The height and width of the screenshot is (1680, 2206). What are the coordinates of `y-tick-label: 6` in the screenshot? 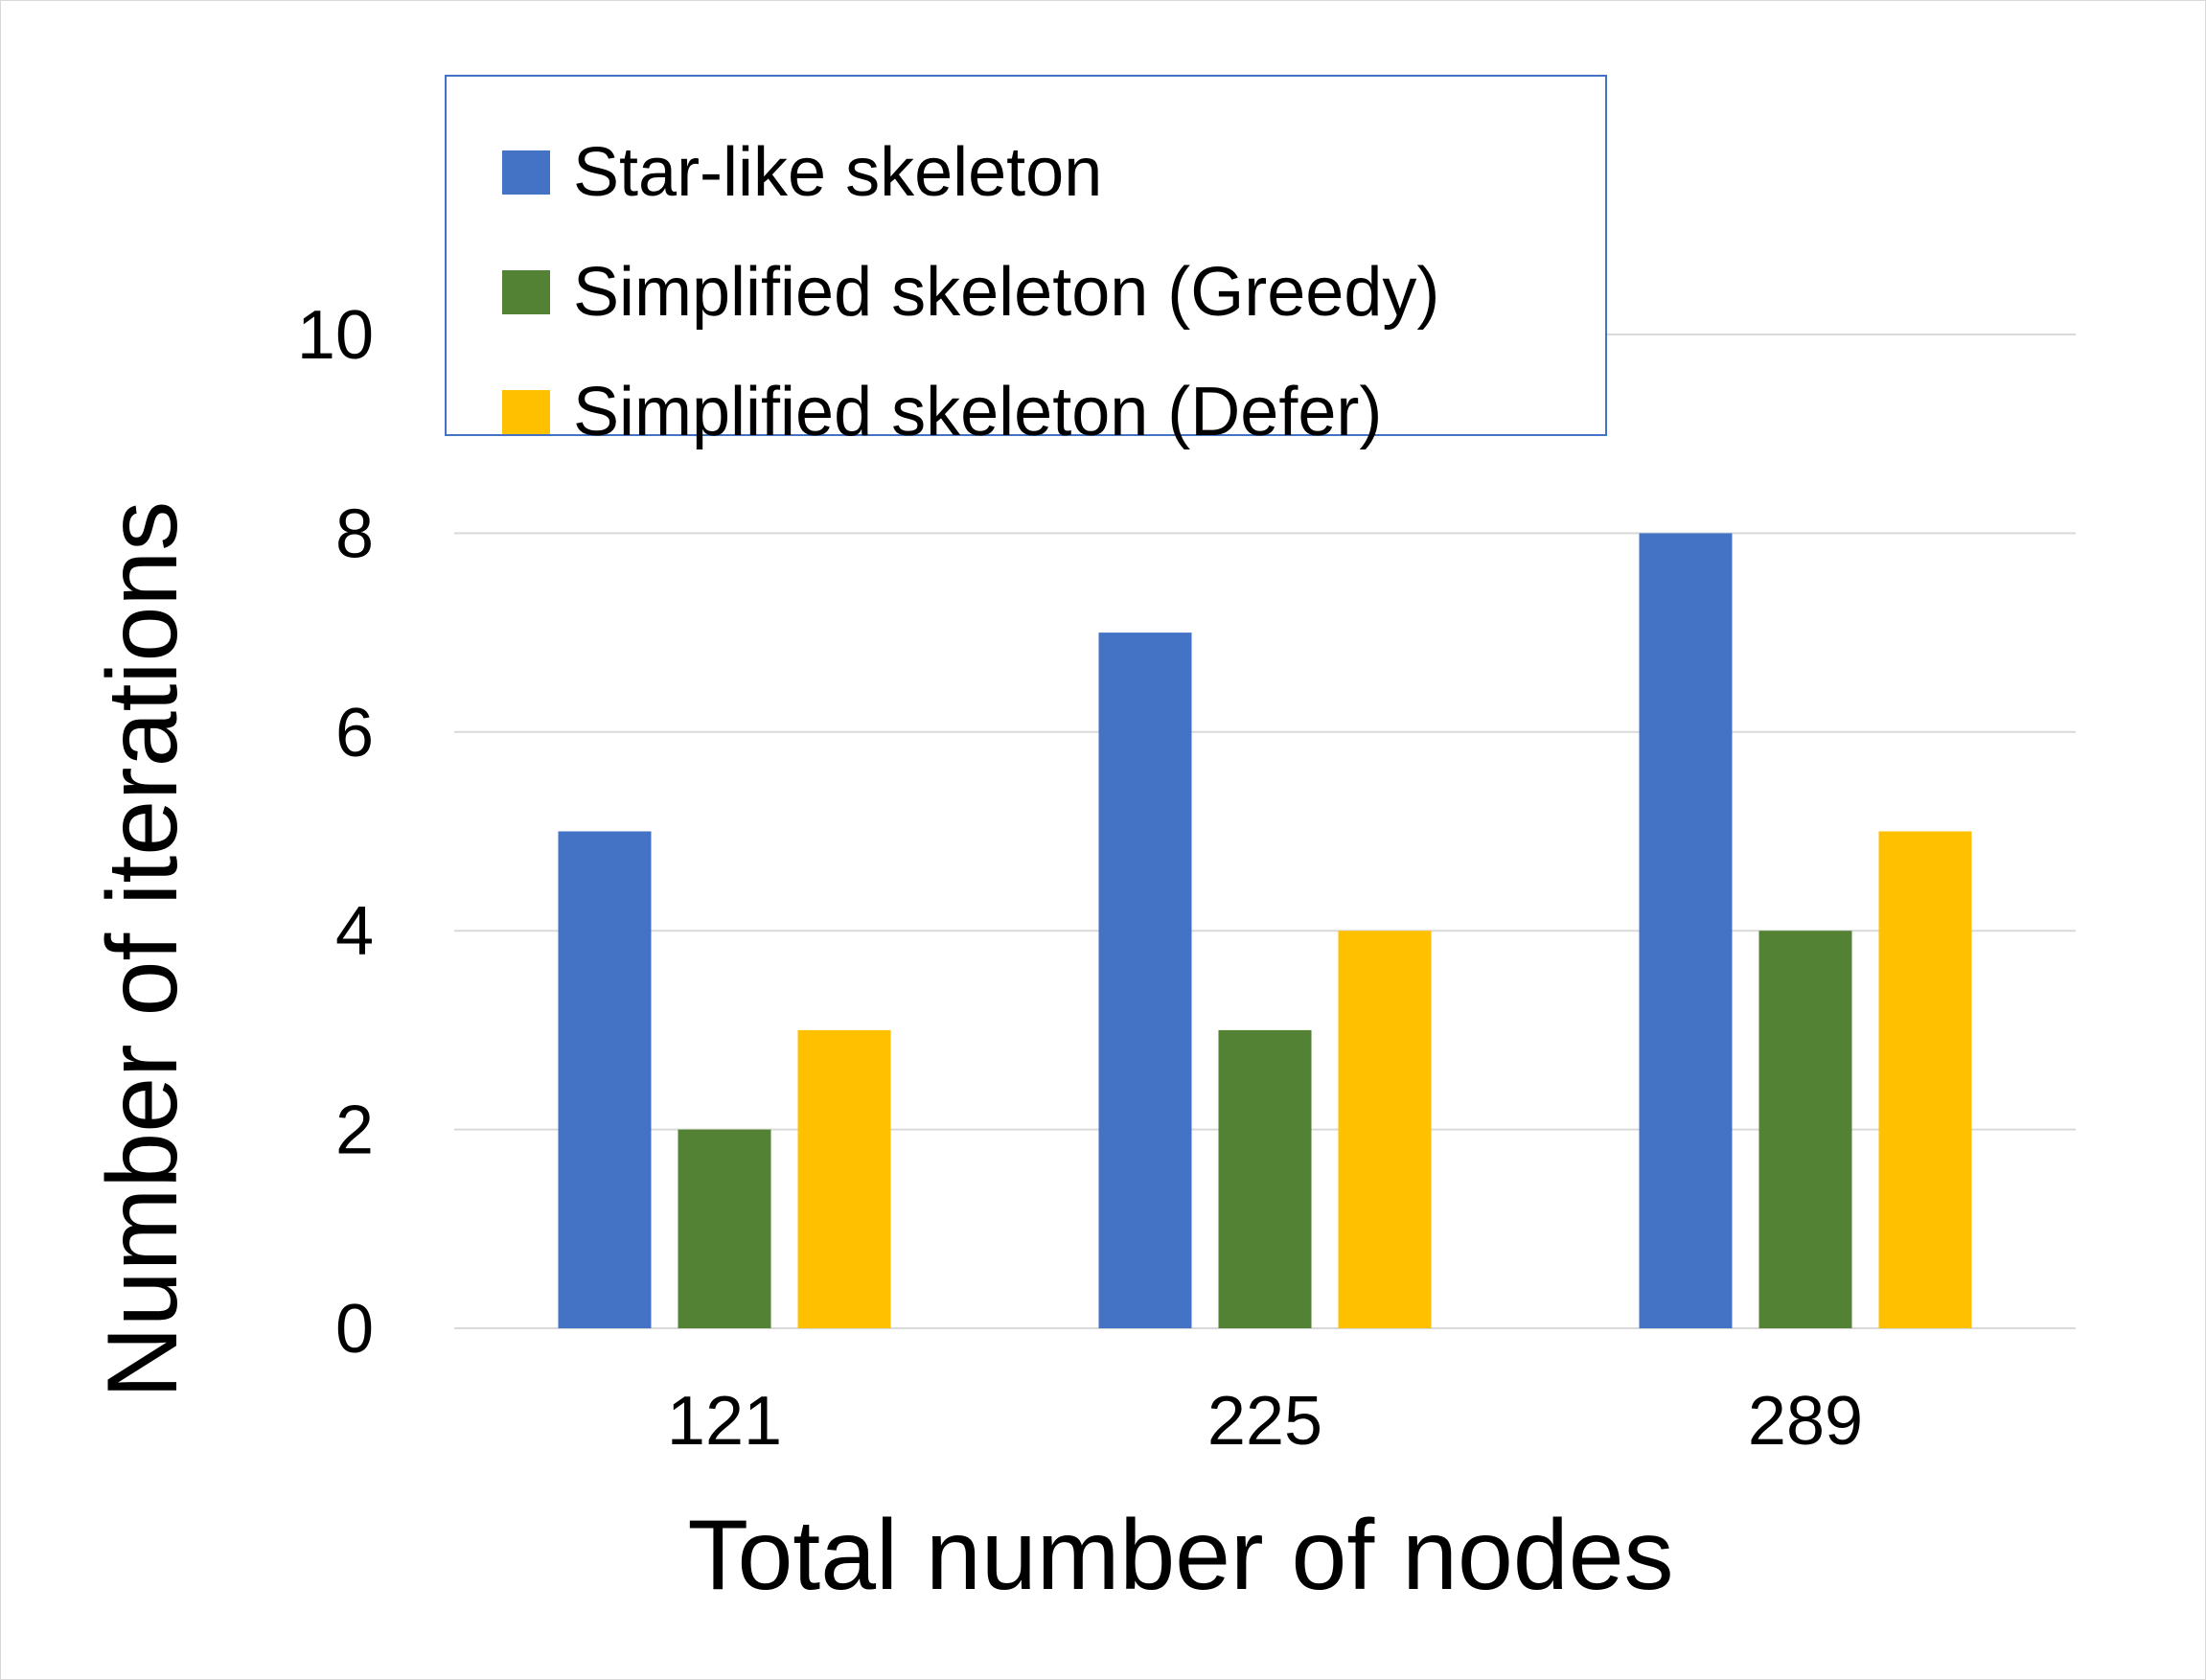 It's located at (354, 733).